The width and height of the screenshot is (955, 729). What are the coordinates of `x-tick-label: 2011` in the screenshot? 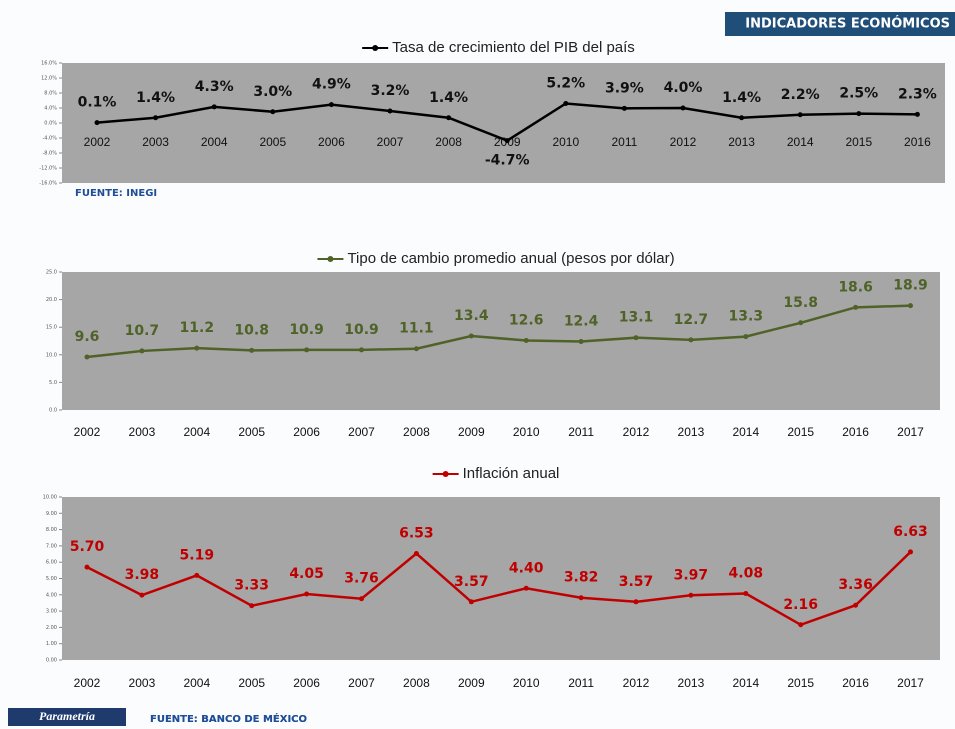 It's located at (581, 432).